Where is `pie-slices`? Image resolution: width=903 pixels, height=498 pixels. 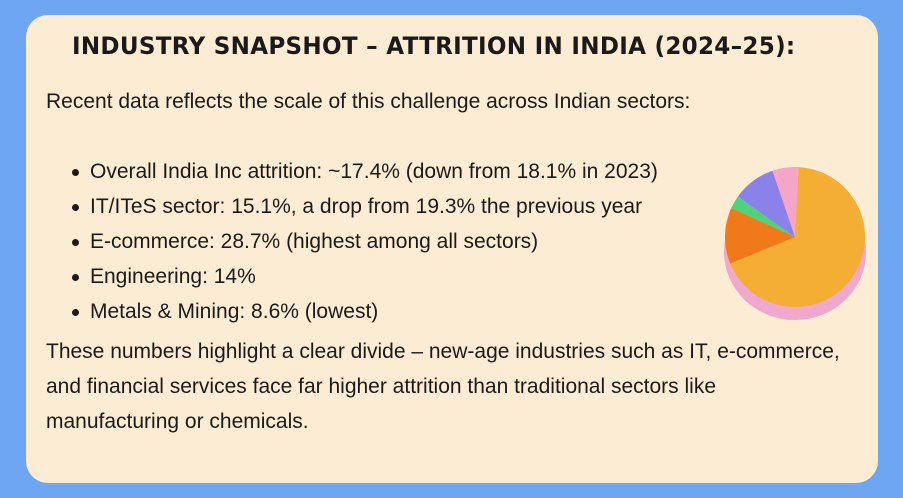
pie-slices is located at coordinates (795, 237).